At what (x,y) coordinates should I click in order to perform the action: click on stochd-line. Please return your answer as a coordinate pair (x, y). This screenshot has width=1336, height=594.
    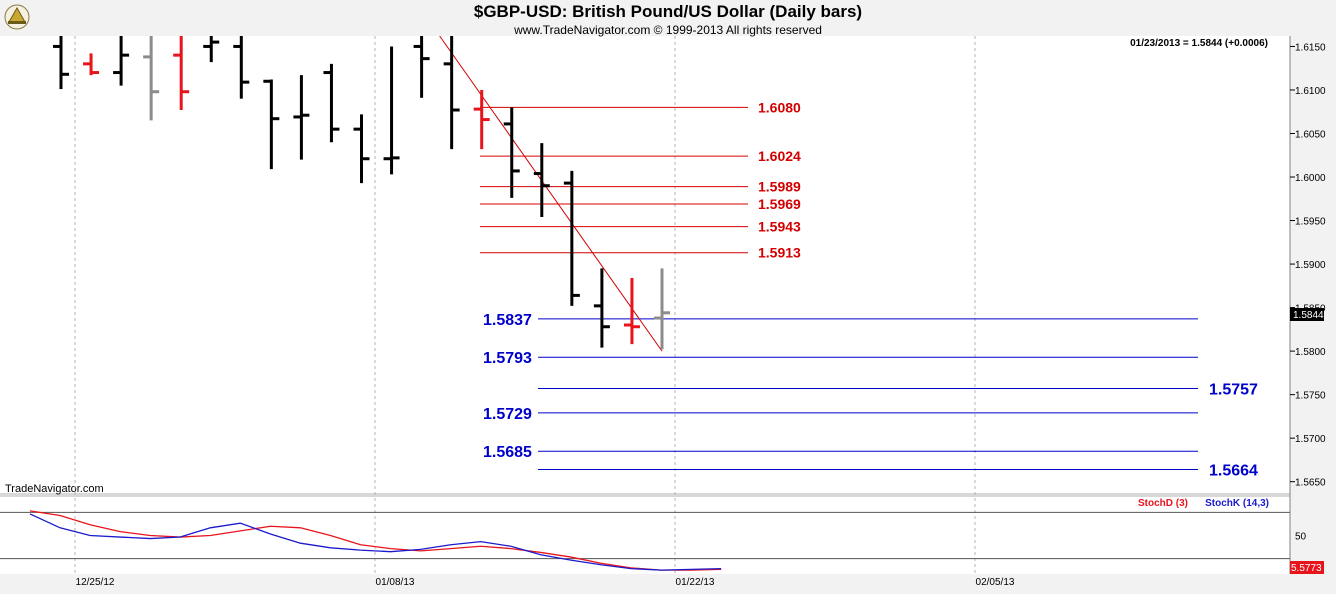
    Looking at the image, I should click on (375, 540).